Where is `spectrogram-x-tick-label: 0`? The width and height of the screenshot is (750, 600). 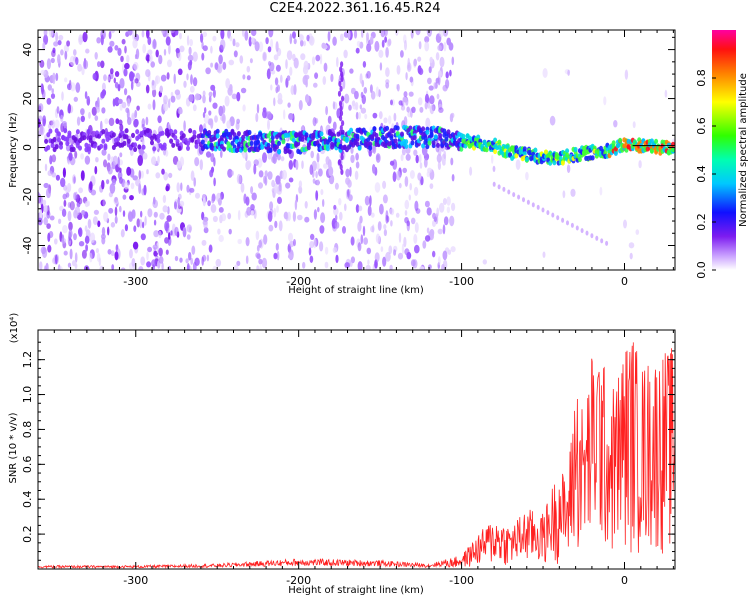 spectrogram-x-tick-label: 0 is located at coordinates (624, 281).